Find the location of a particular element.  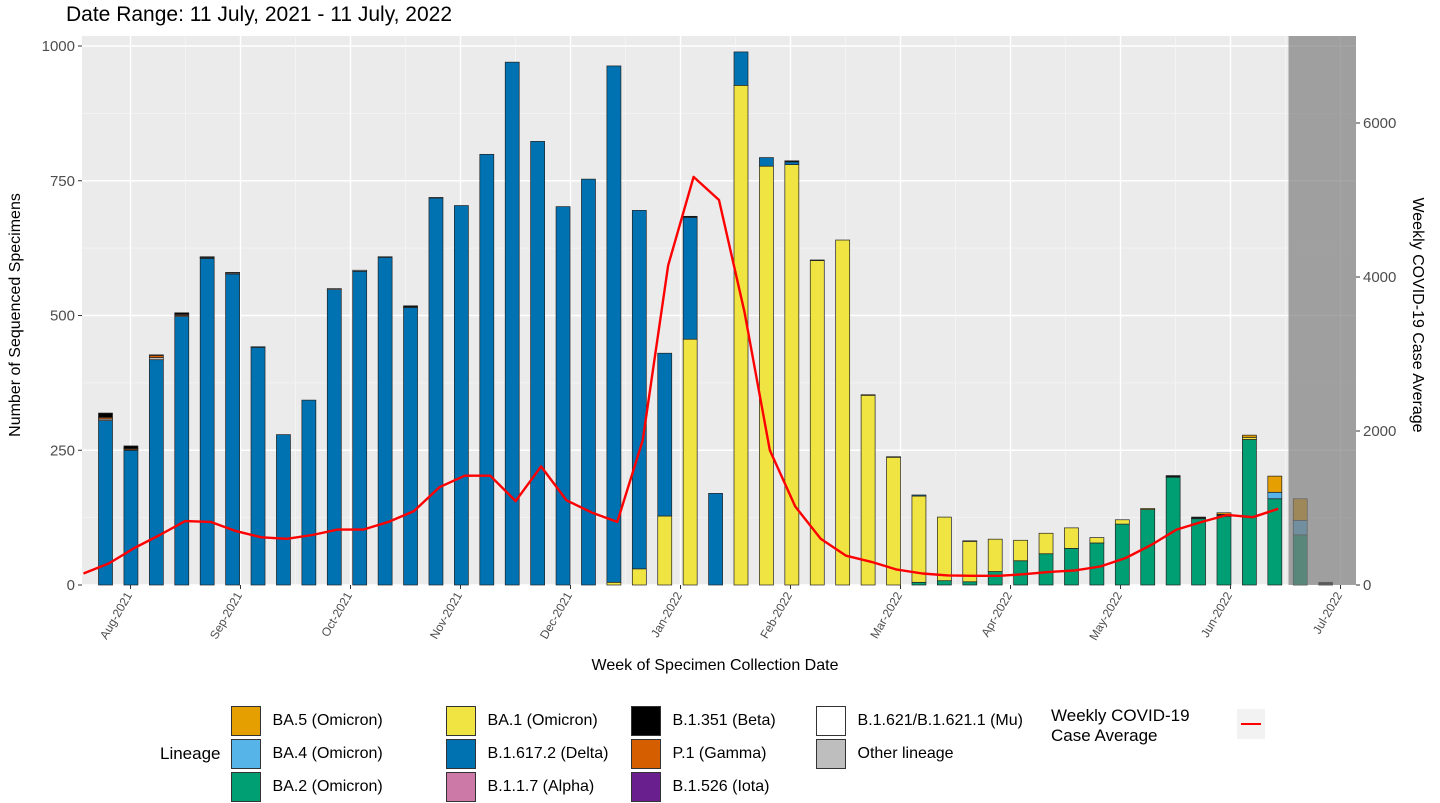

x-tick-label: Apr-2022 is located at coordinates (996, 614).